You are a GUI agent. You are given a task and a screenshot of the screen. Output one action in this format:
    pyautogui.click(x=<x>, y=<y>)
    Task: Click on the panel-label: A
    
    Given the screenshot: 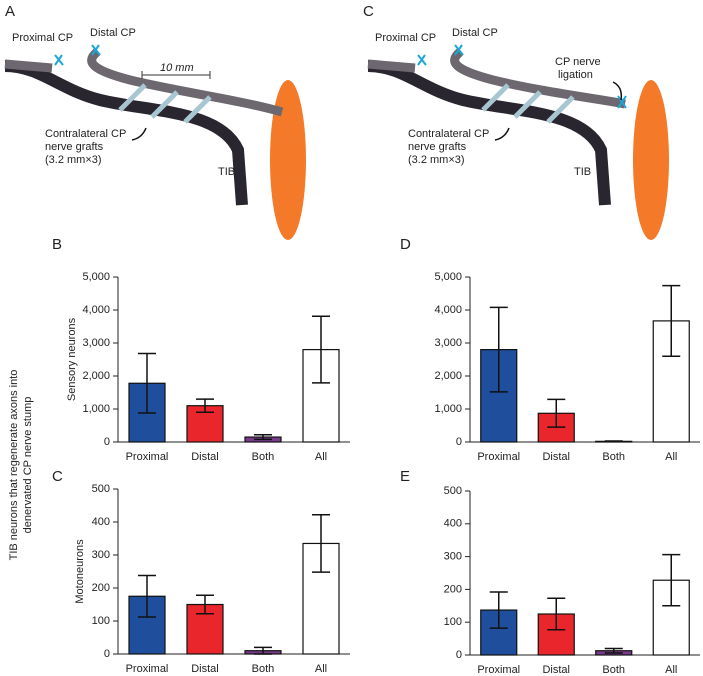 What is the action you would take?
    pyautogui.click(x=10, y=11)
    